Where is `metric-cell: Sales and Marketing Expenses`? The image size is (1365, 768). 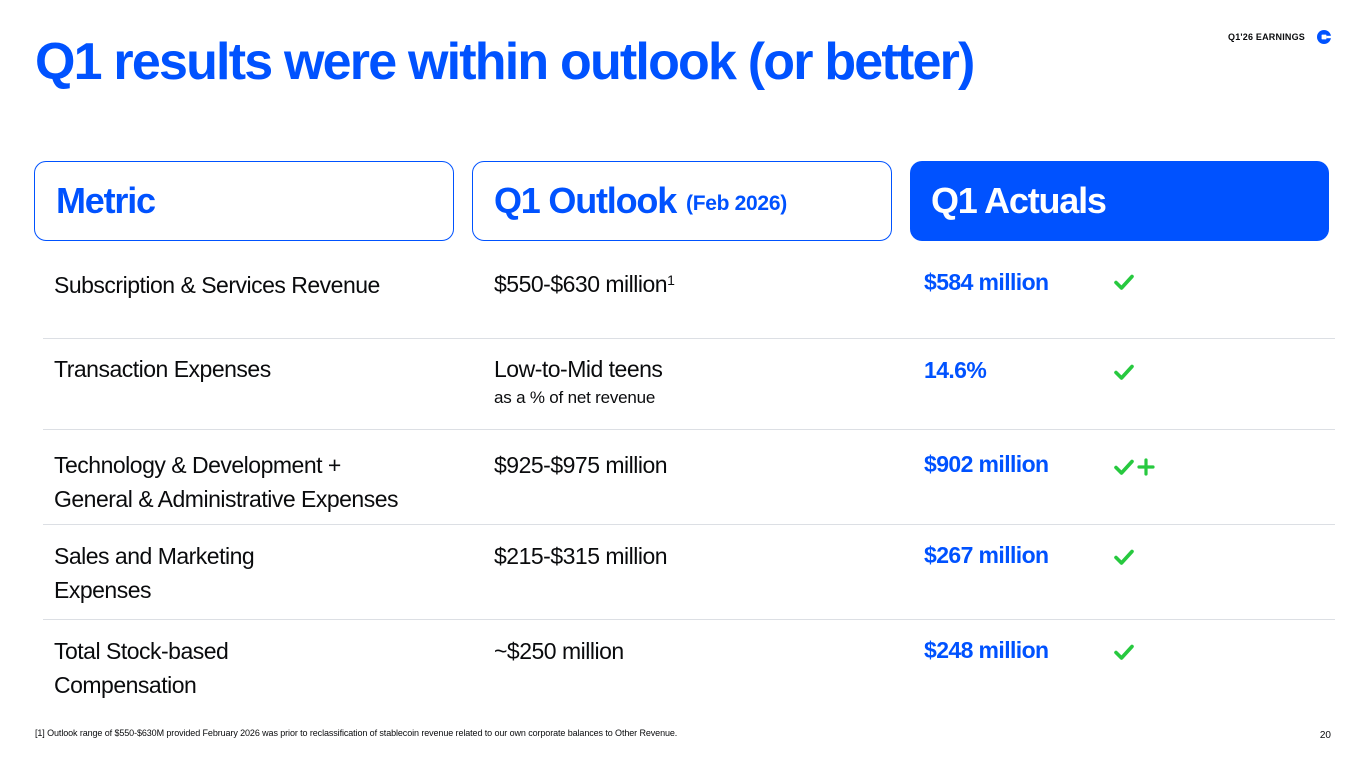 metric-cell: Sales and Marketing Expenses is located at coordinates (264, 573).